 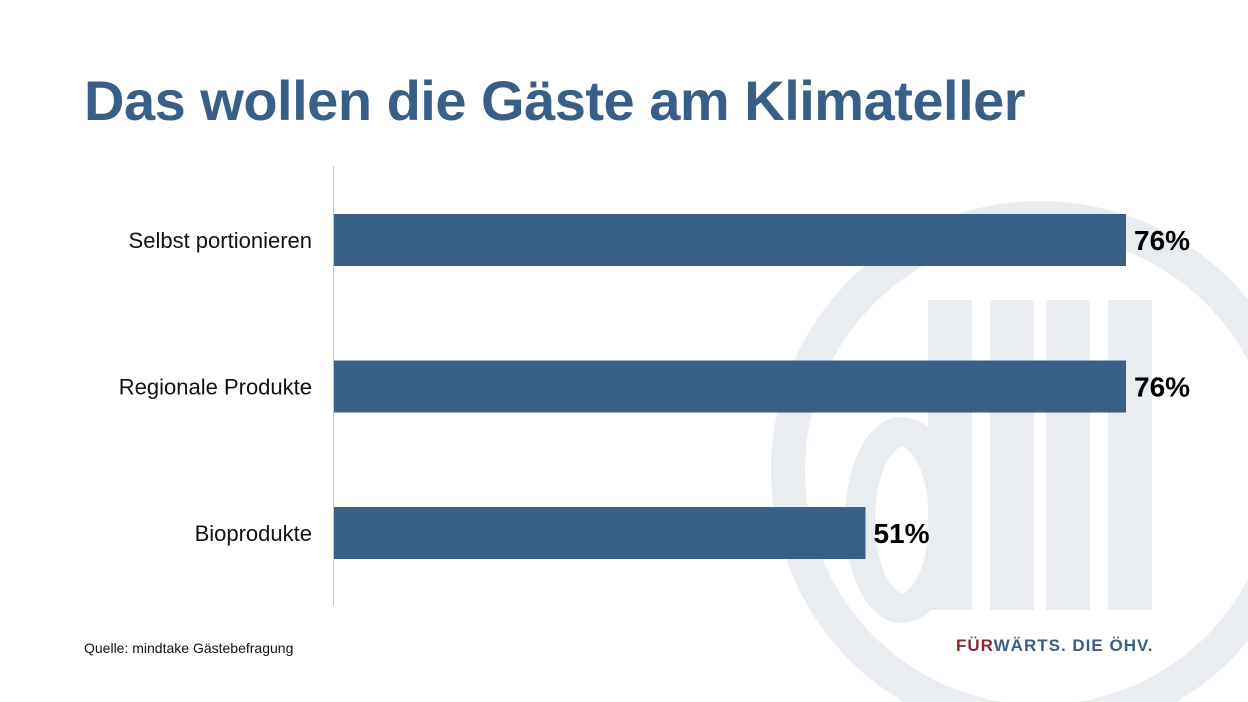 What do you see at coordinates (215, 387) in the screenshot?
I see `category-label: Regionale Produkte` at bounding box center [215, 387].